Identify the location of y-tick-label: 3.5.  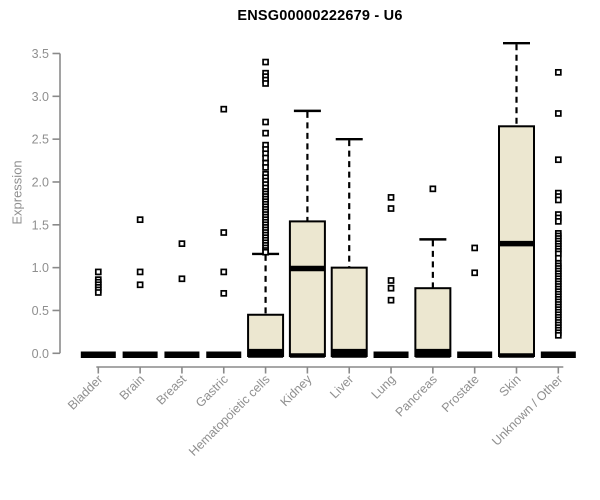
(40, 54).